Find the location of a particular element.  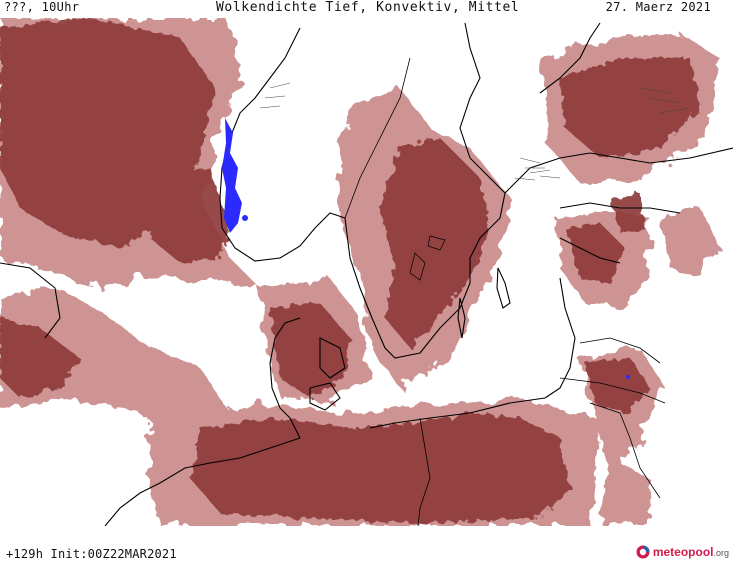

meteopool-logo: meteopool.org is located at coordinates (682, 552).